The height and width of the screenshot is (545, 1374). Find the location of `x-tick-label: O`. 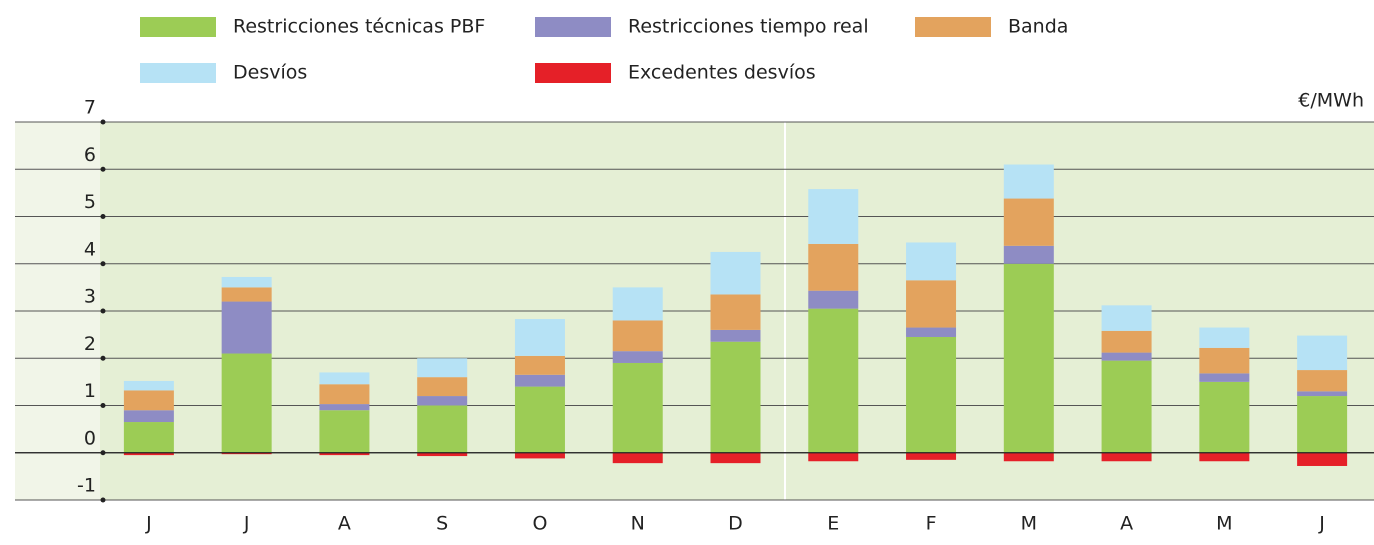

x-tick-label: O is located at coordinates (539, 524).